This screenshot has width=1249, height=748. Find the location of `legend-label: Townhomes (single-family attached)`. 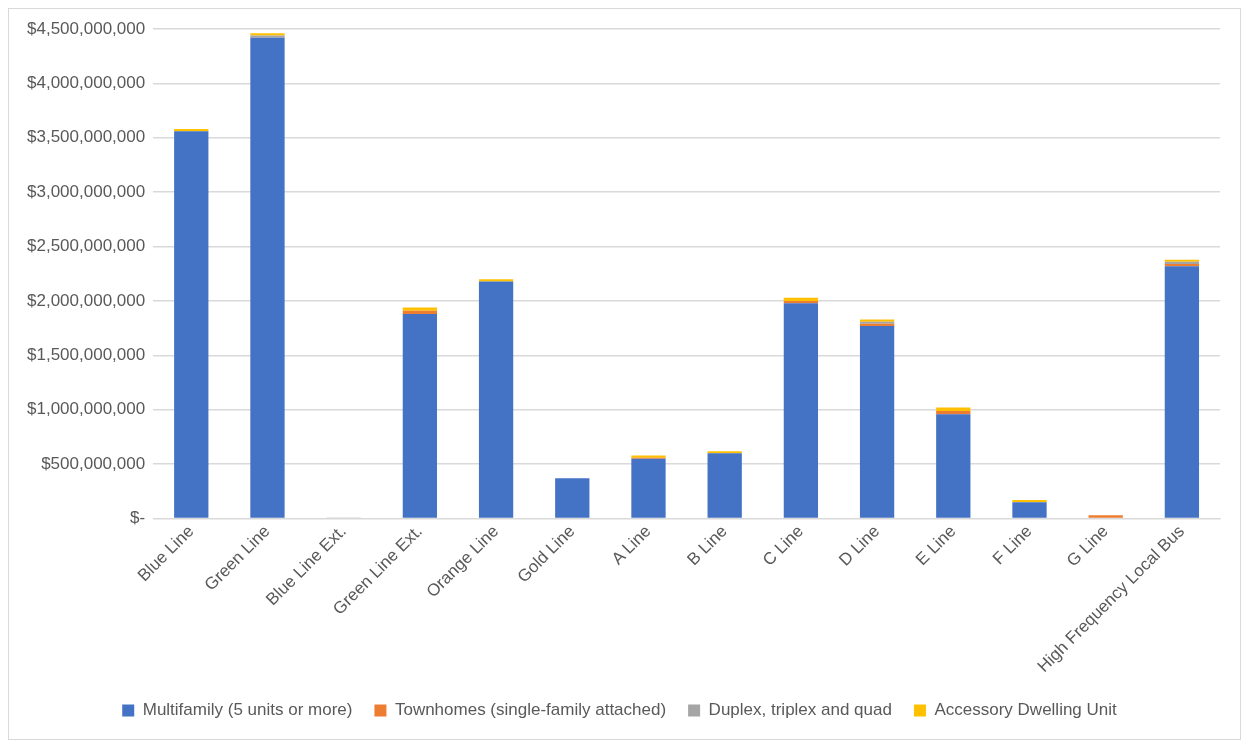

legend-label: Townhomes (single-family attached) is located at coordinates (530, 710).